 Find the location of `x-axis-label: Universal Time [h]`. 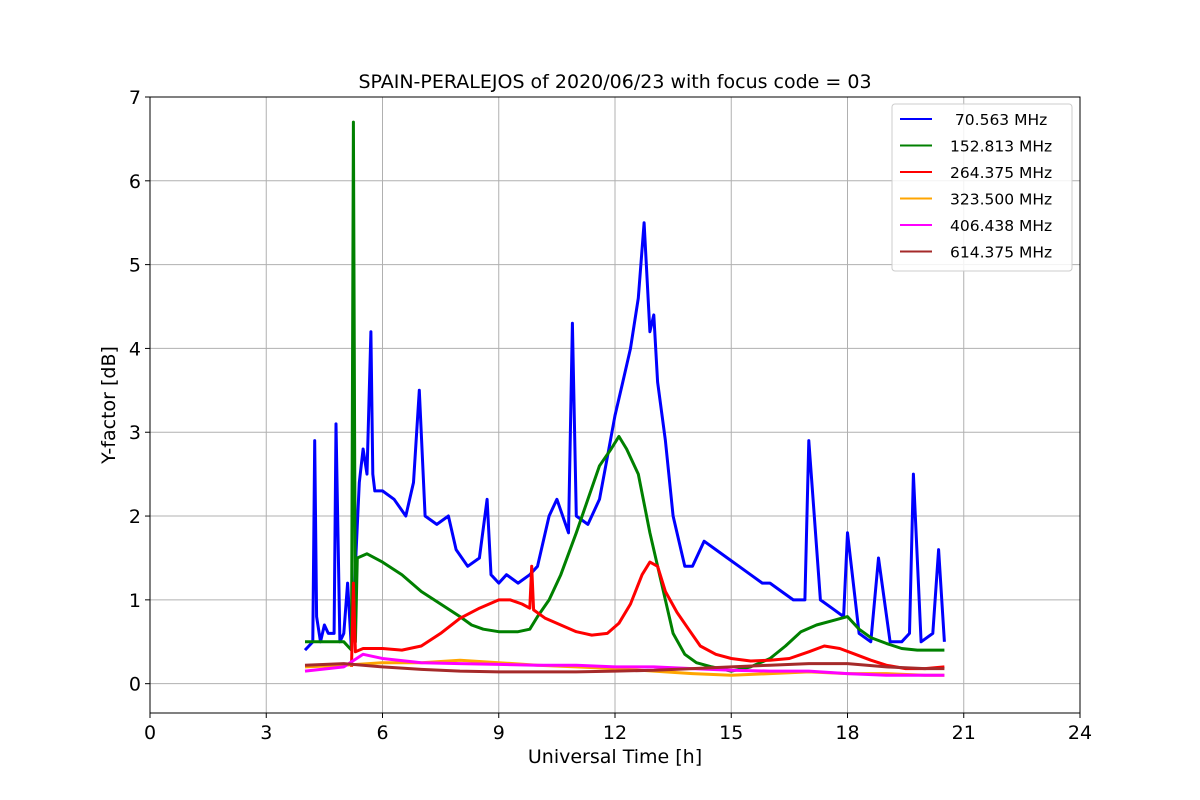

x-axis-label: Universal Time [h] is located at coordinates (615, 757).